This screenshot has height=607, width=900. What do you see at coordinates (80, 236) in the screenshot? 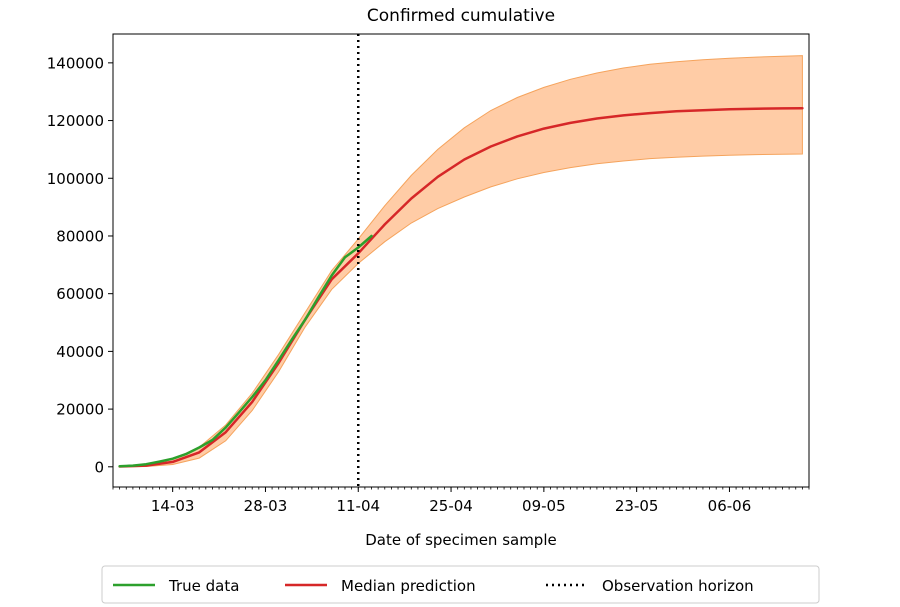
I see `y-tick-label: 80000` at bounding box center [80, 236].